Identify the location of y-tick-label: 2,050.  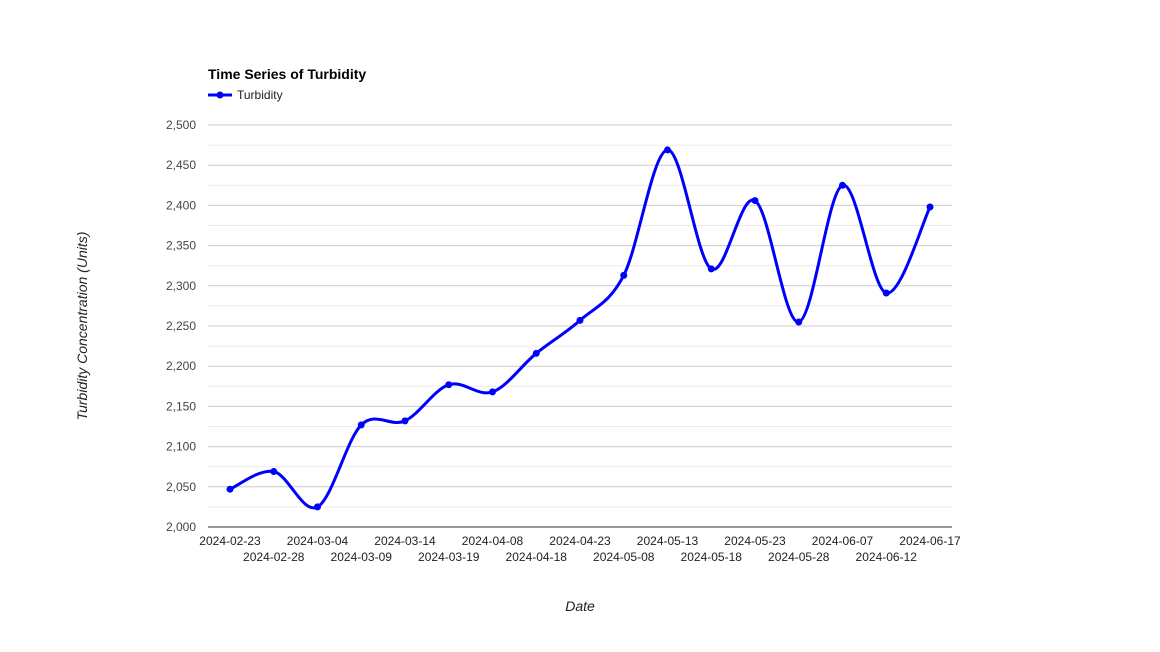
(181, 487).